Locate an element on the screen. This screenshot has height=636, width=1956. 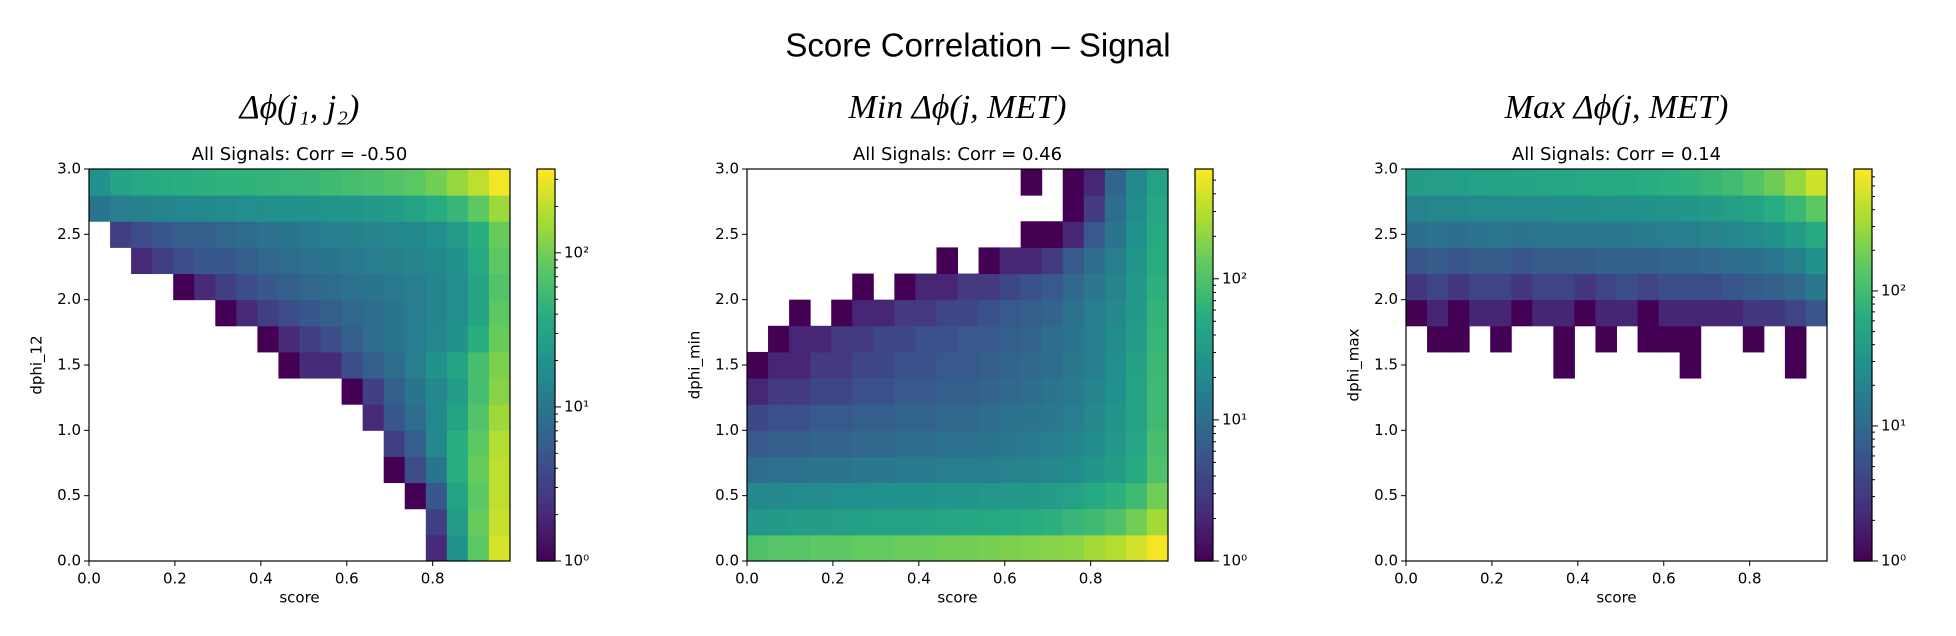
panel-title: Max Δϕ(j, MET) is located at coordinates (1616, 107).